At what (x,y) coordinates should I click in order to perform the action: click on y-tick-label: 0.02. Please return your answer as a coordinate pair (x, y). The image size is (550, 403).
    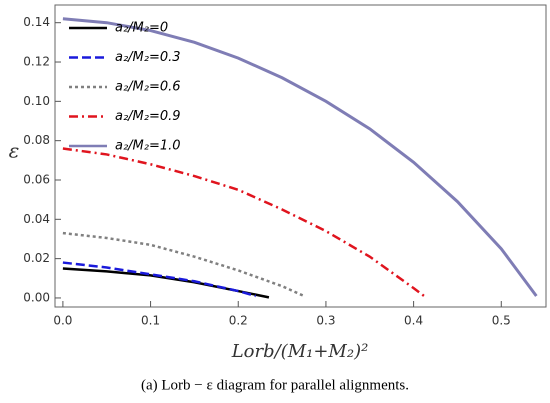
    Looking at the image, I should click on (36, 258).